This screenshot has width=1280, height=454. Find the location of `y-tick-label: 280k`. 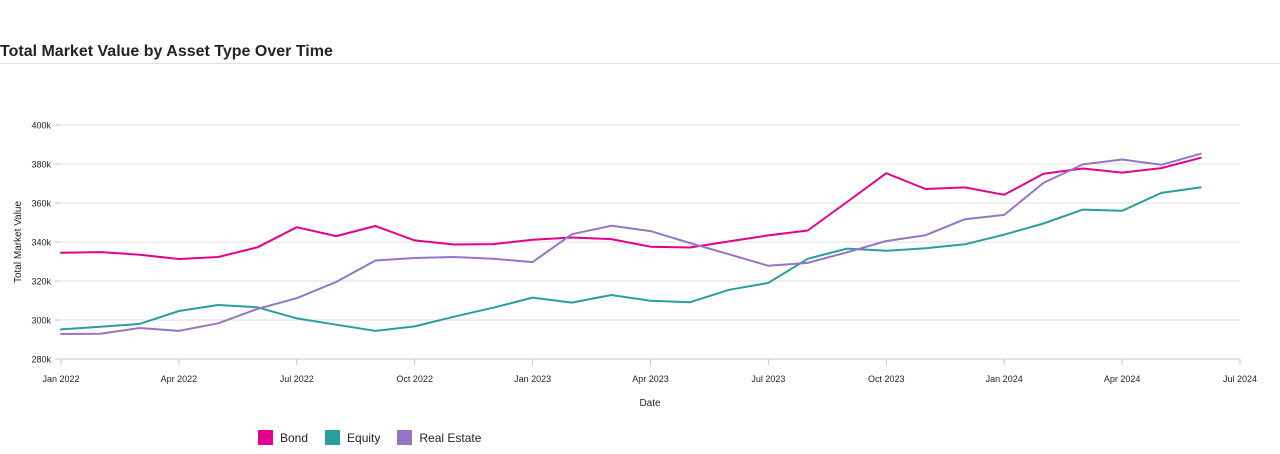

y-tick-label: 280k is located at coordinates (41, 360).